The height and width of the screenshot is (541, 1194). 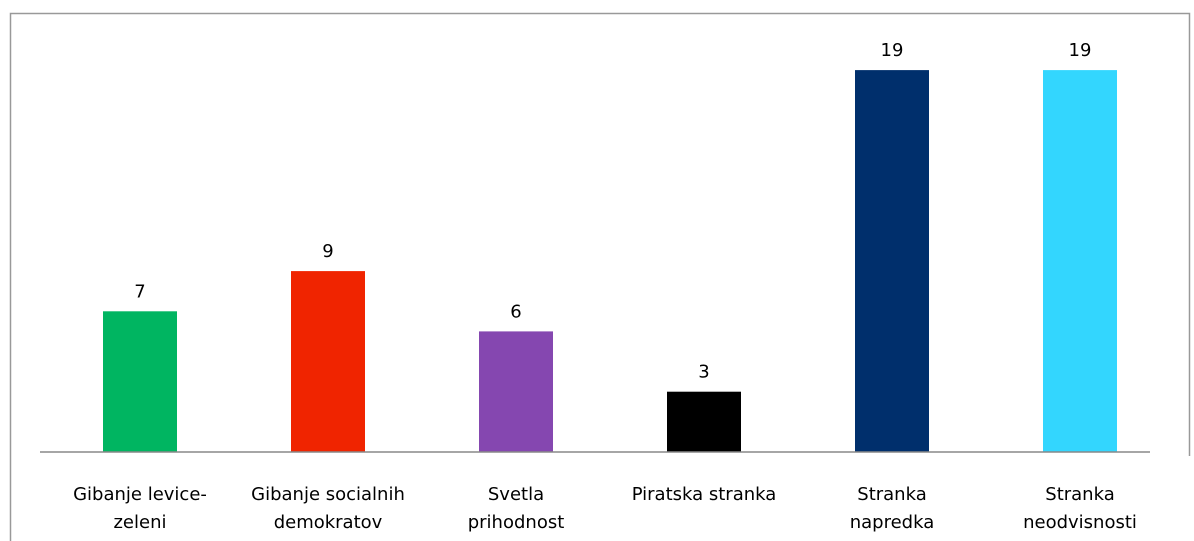 I want to click on x-tick-label: Gibanje levice-zeleni, so click(x=140, y=508).